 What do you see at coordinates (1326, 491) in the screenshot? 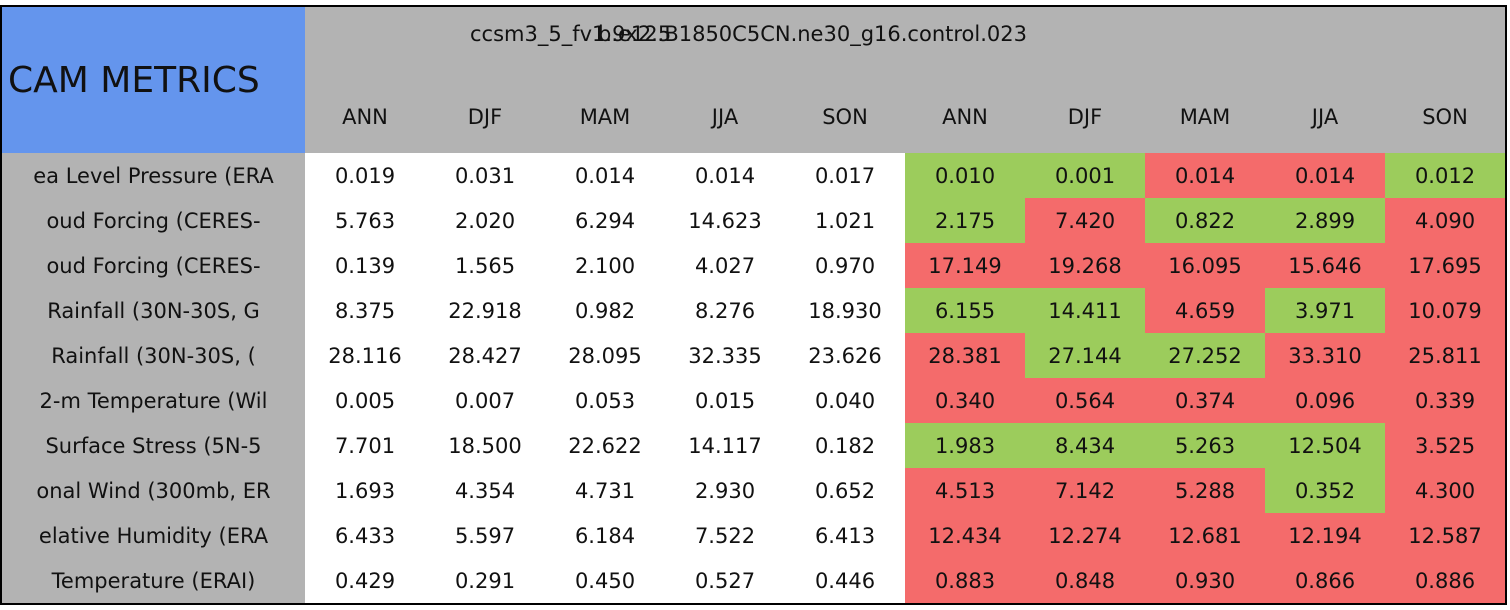
I see `metric-cell: 0.352` at bounding box center [1326, 491].